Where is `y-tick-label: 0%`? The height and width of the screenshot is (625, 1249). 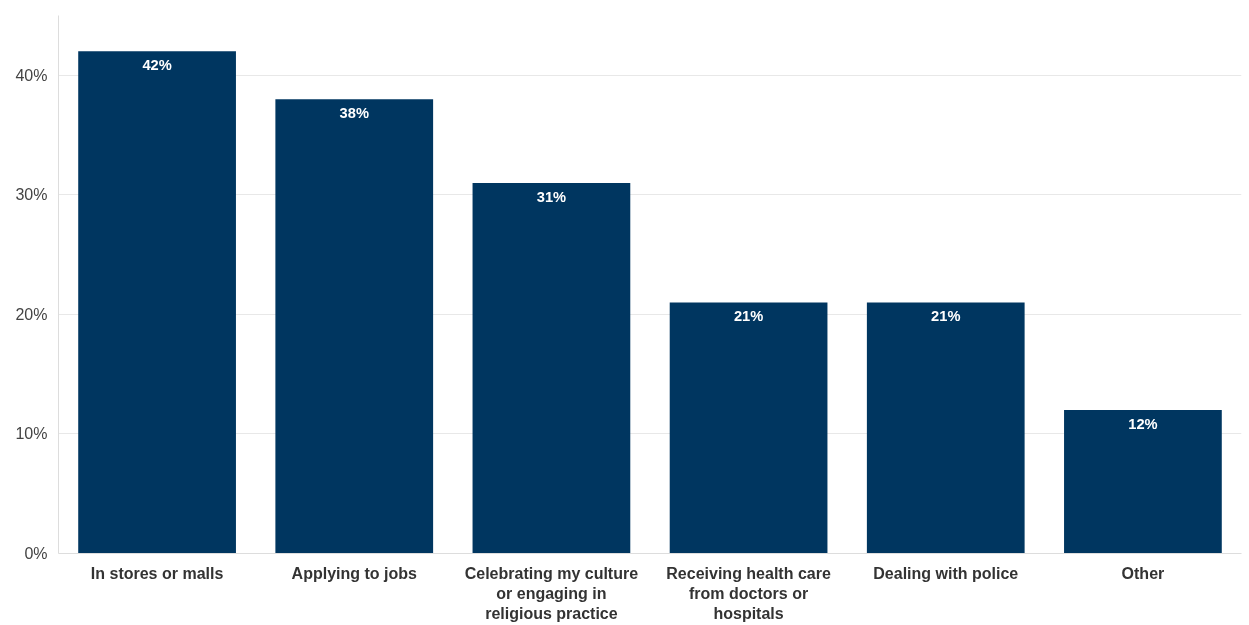 y-tick-label: 0% is located at coordinates (36, 553).